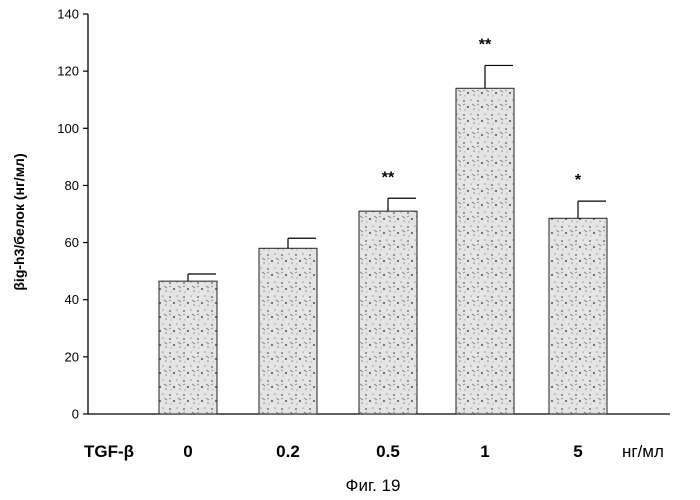 Image resolution: width=700 pixels, height=500 pixels. I want to click on y-tick-label: 20, so click(72, 356).